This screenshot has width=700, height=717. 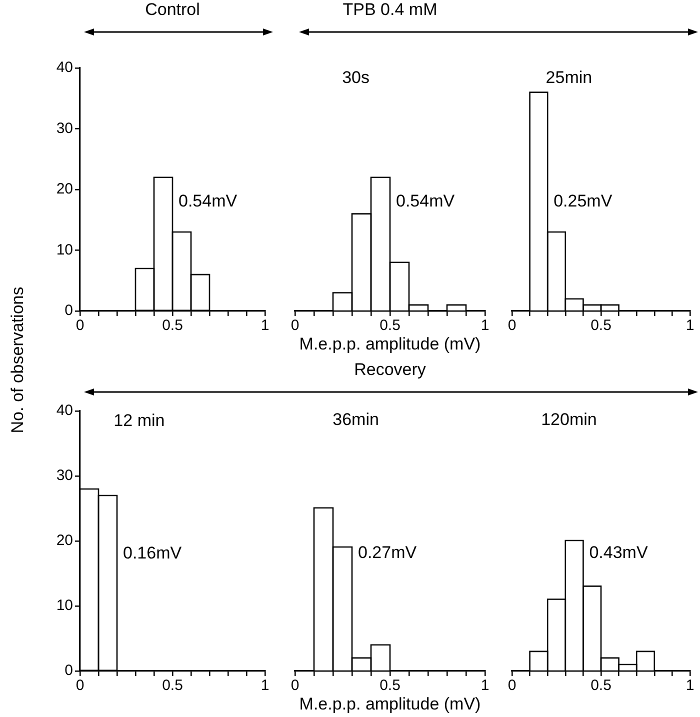 I want to click on annotation: 0.27mV, so click(x=388, y=552).